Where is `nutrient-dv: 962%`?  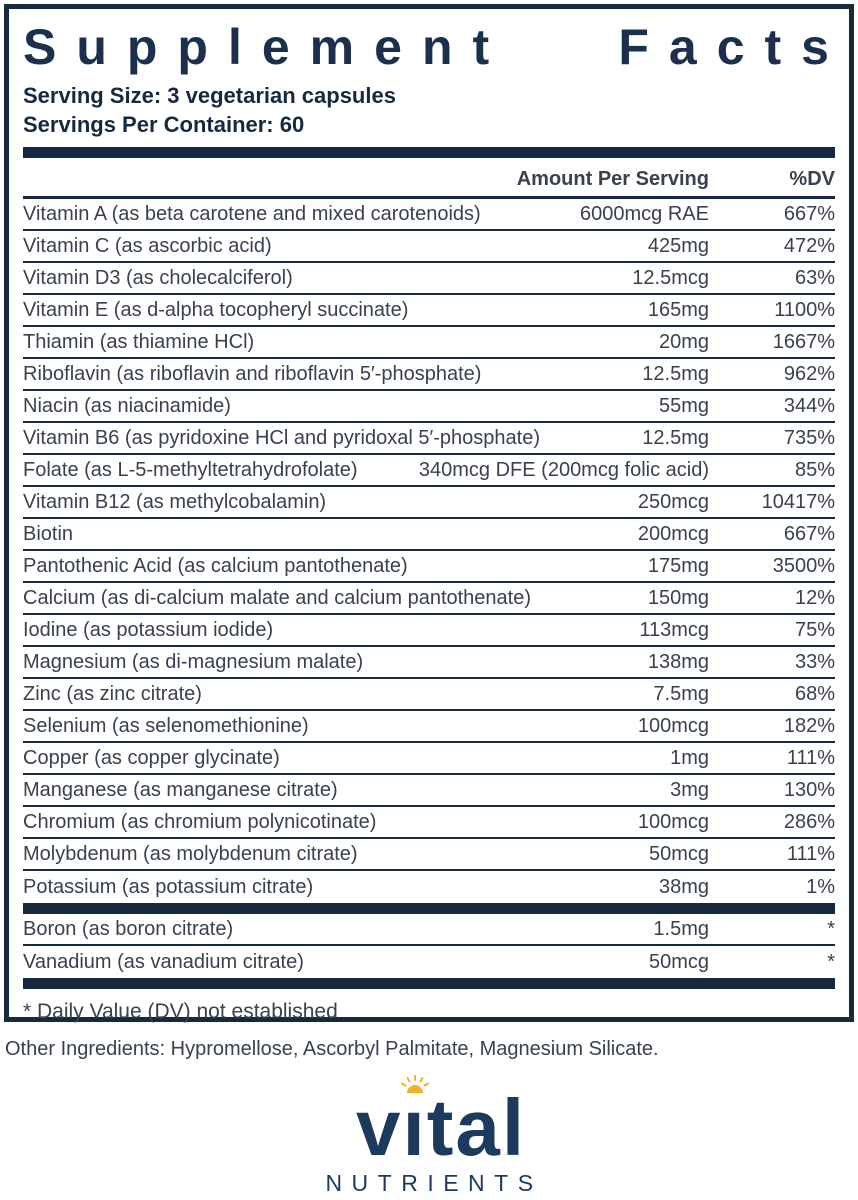 nutrient-dv: 962% is located at coordinates (809, 374).